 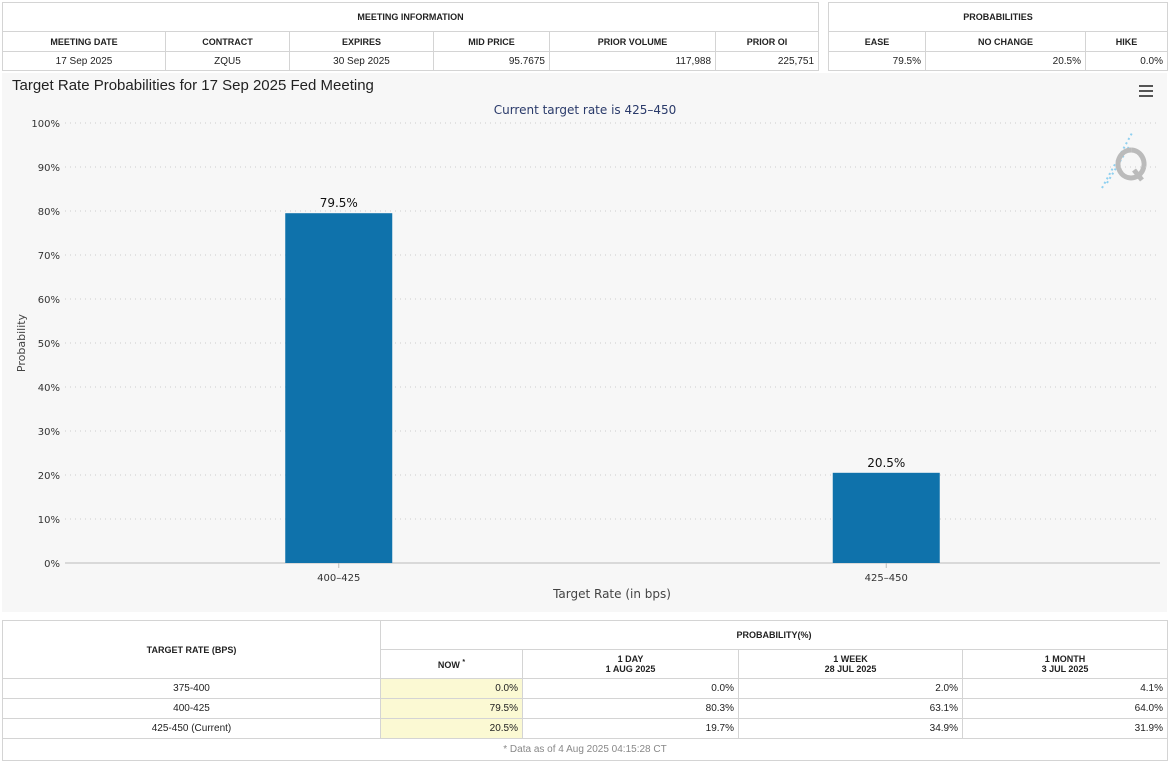 What do you see at coordinates (491, 41) in the screenshot?
I see `column-header: MID PRICE` at bounding box center [491, 41].